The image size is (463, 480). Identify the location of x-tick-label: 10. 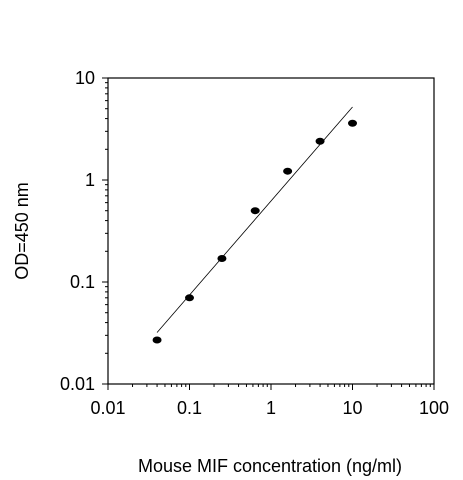
(352, 408).